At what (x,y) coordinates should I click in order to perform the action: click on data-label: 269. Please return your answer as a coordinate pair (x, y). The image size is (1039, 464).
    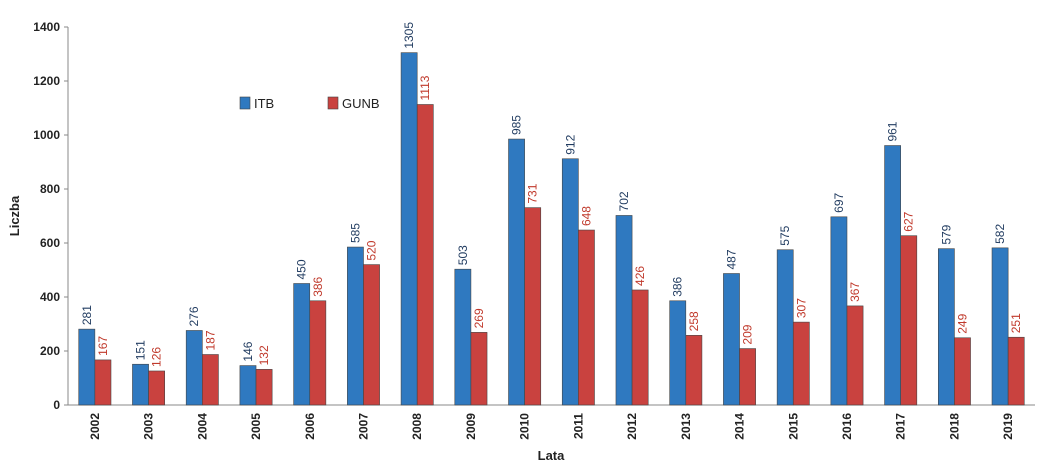
    Looking at the image, I should click on (479, 318).